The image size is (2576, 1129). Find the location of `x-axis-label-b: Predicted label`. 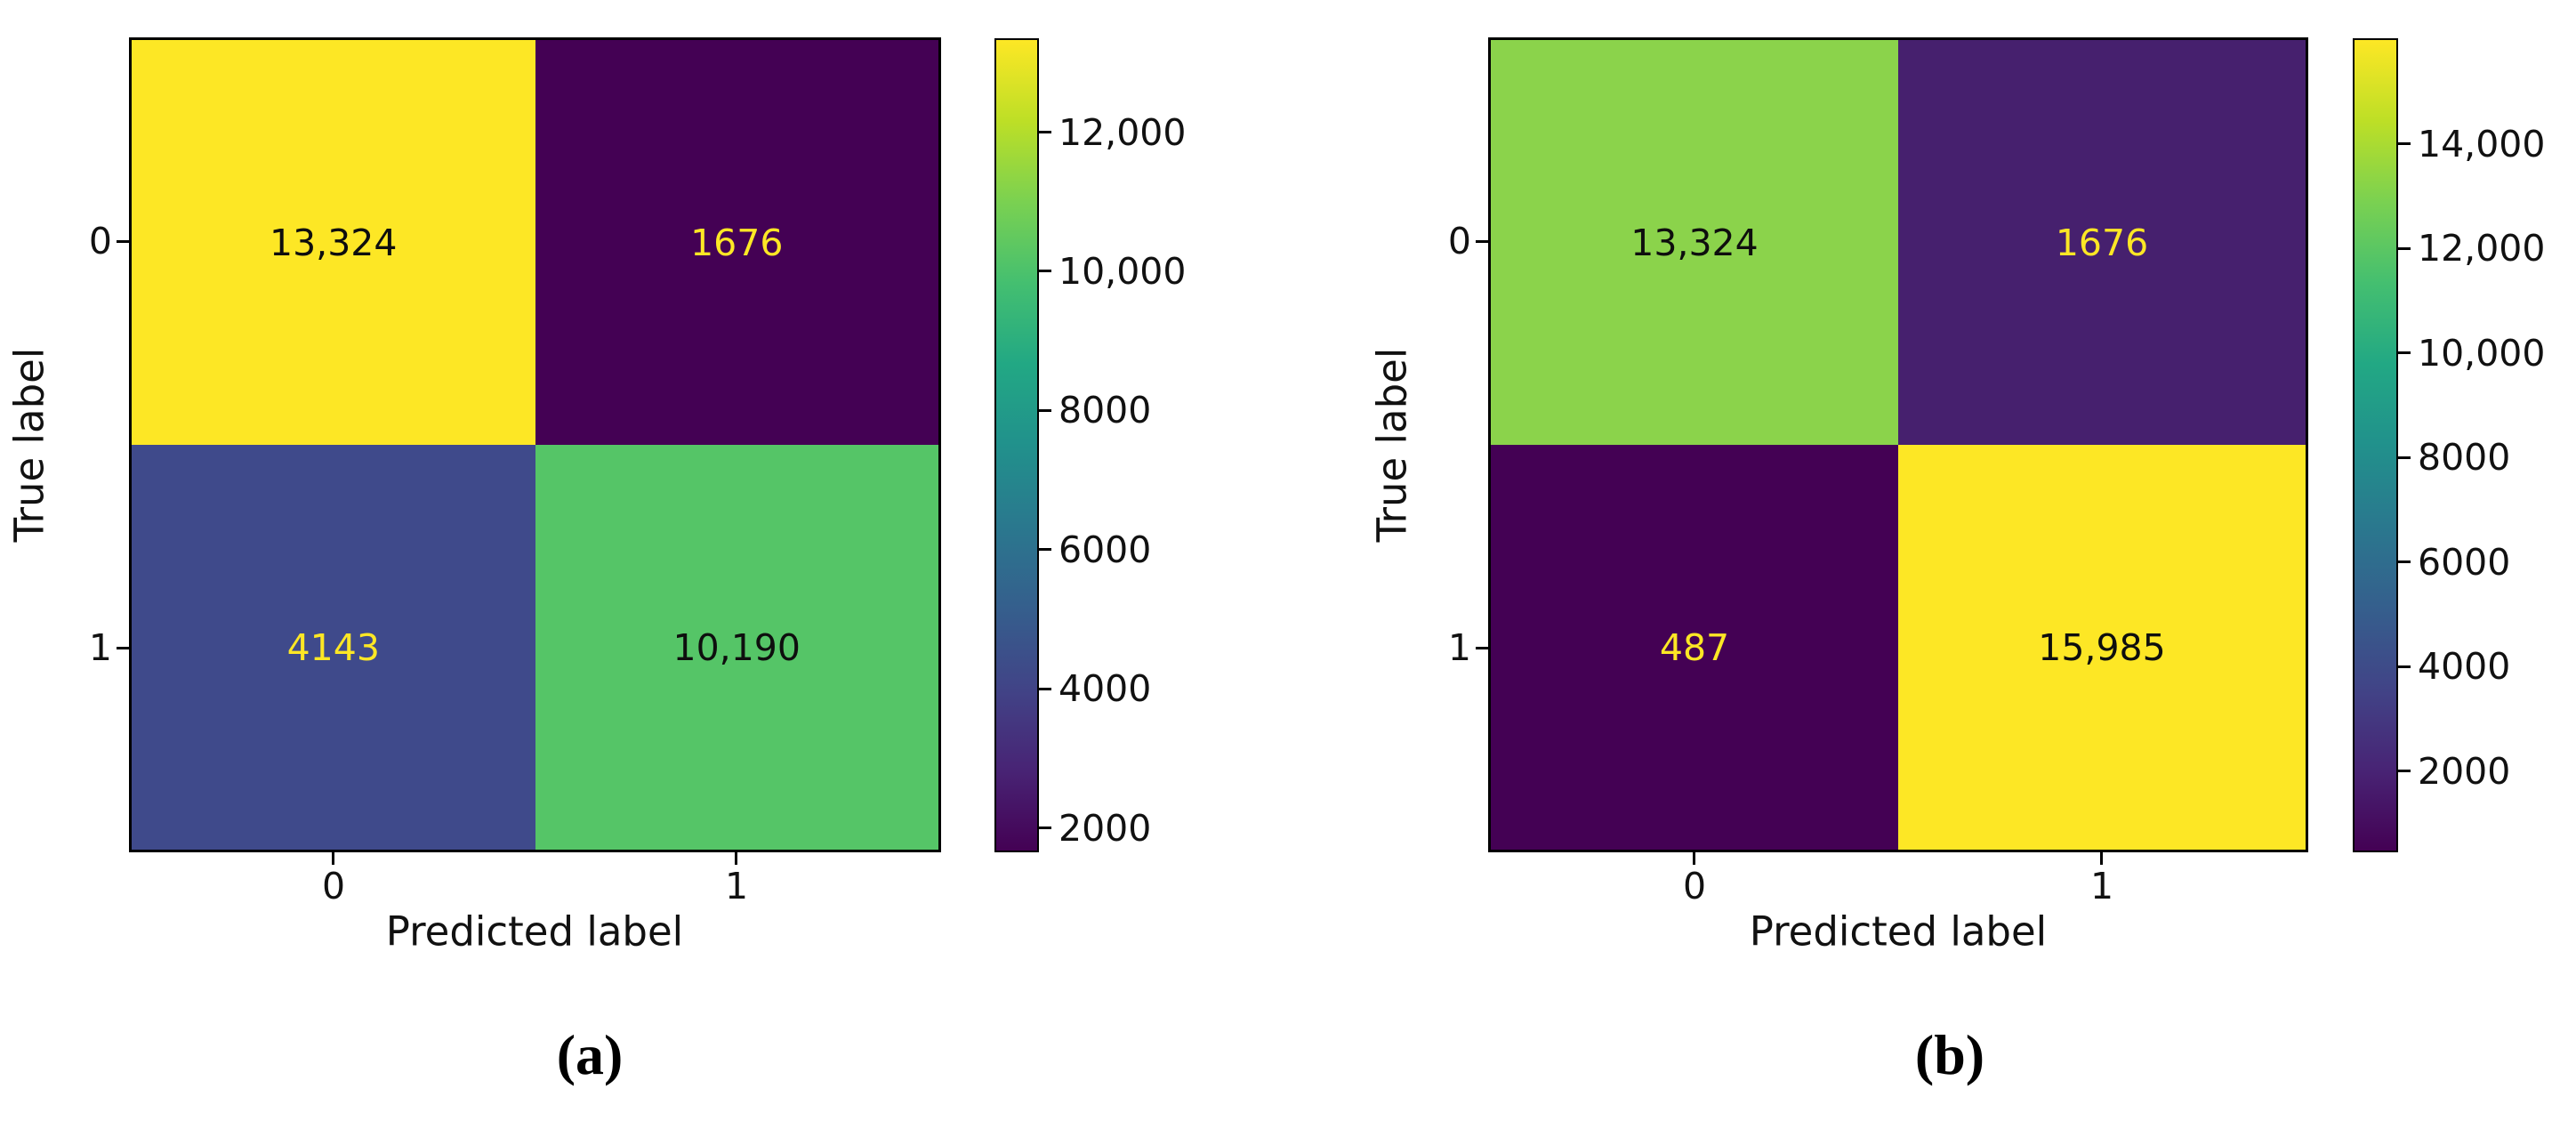

x-axis-label-b: Predicted label is located at coordinates (1898, 932).